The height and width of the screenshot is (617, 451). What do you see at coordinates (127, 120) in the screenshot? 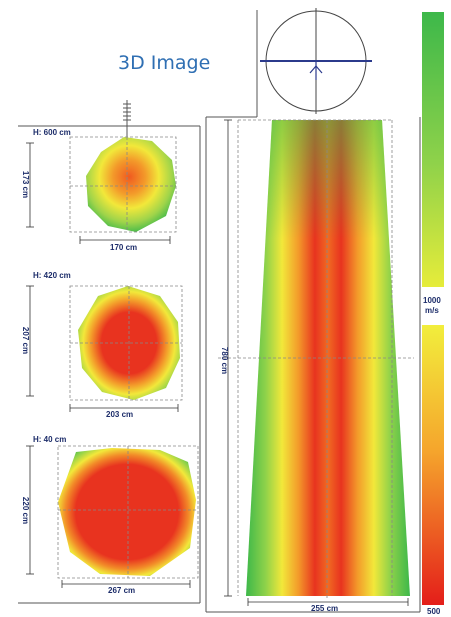
I see `section-tick-marker` at bounding box center [127, 120].